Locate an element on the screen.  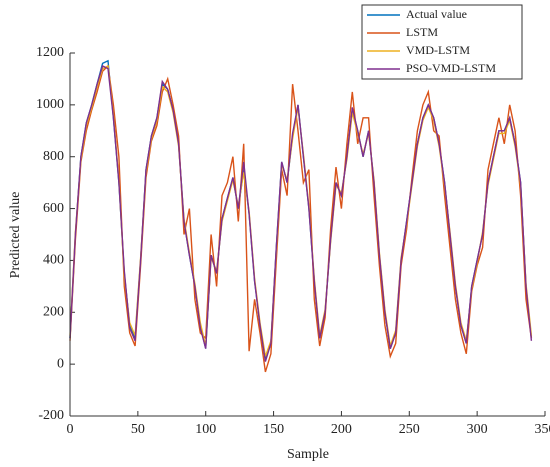
x-tick-label: 250 is located at coordinates (409, 429).